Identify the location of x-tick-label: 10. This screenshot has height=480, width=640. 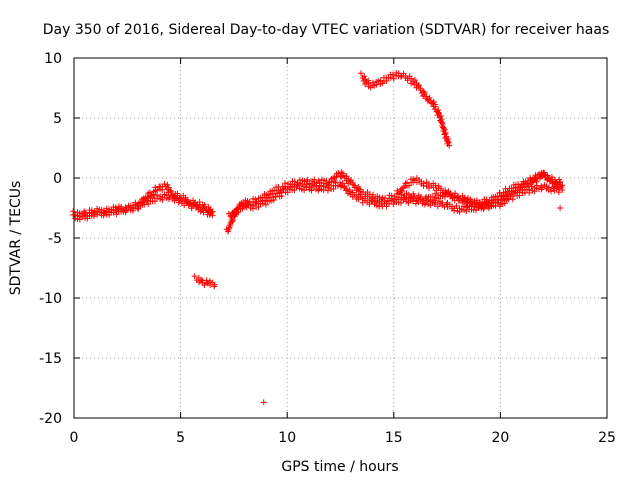
(287, 438).